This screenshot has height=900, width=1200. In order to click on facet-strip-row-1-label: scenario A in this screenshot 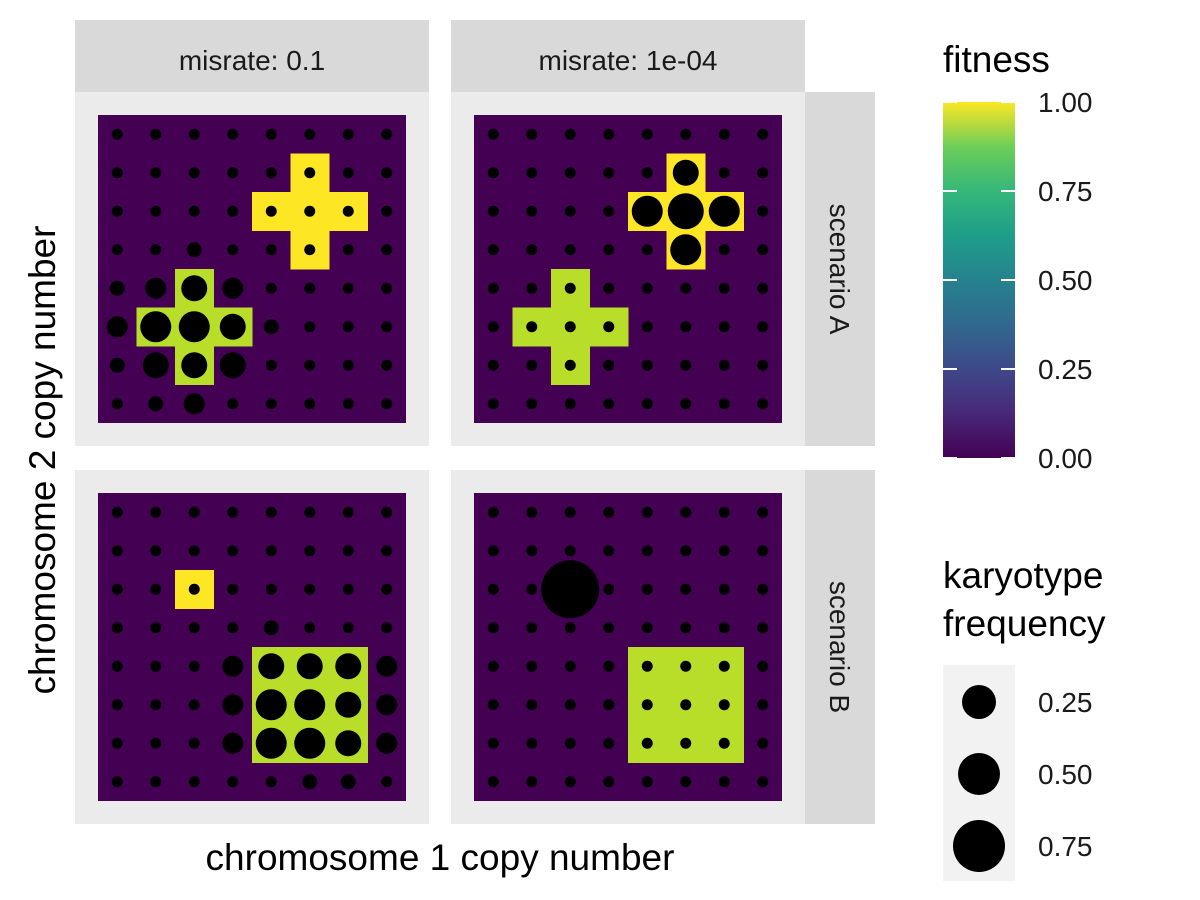, I will do `click(839, 269)`.